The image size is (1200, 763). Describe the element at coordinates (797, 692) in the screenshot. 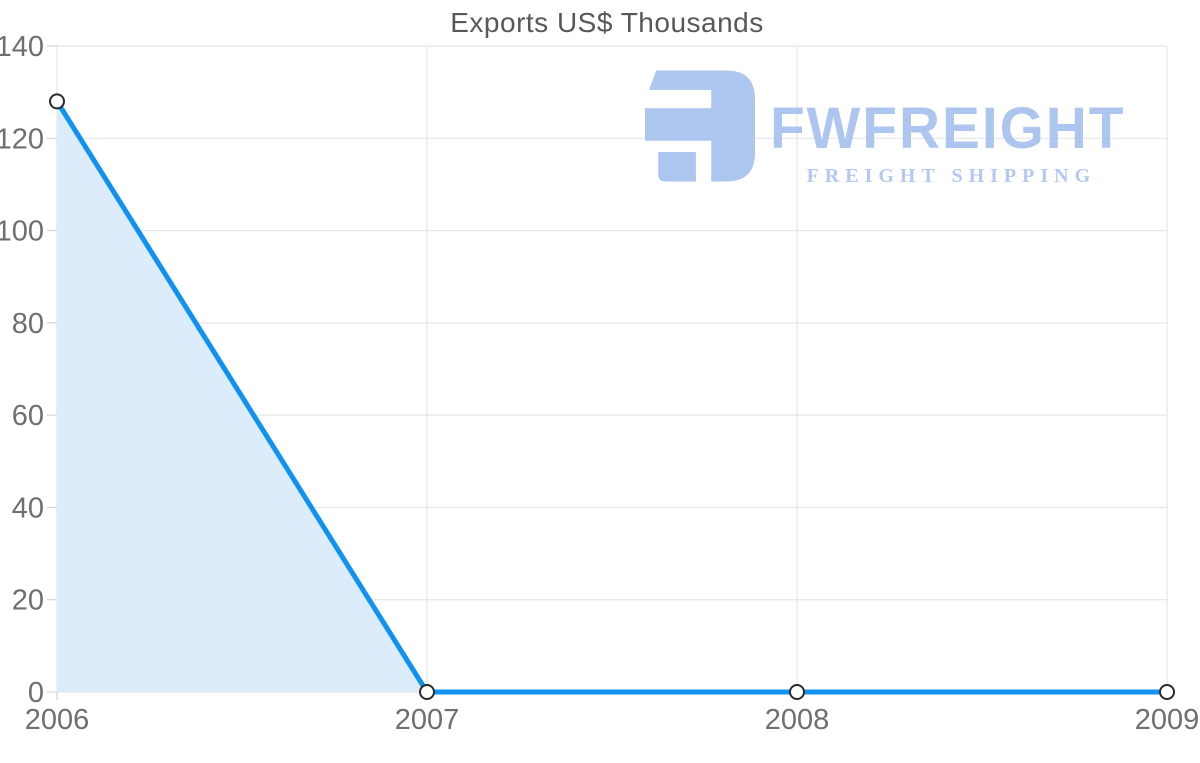

I see `data-point-marker-2008` at that location.